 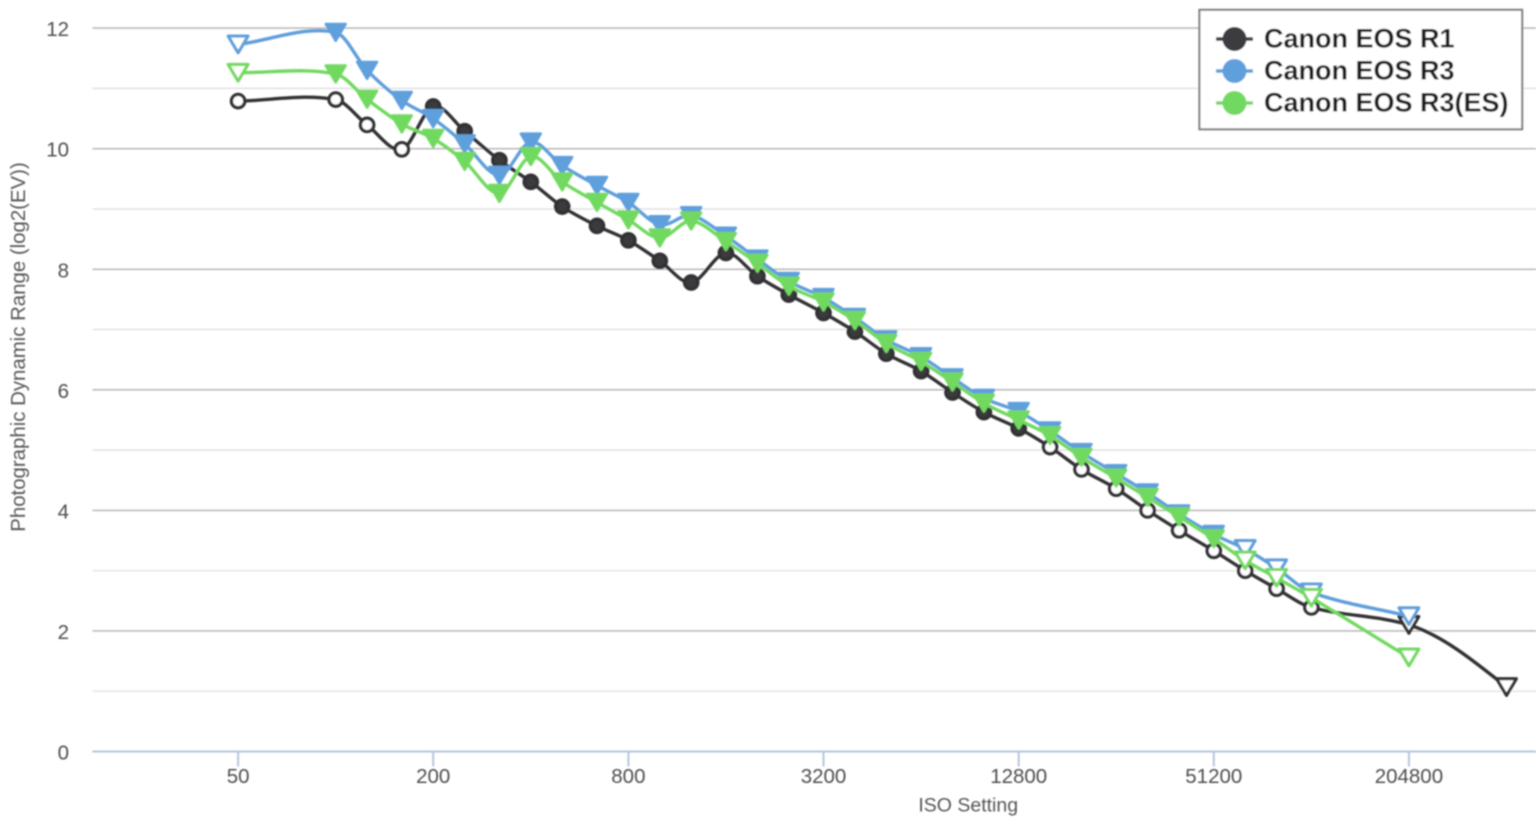 What do you see at coordinates (1359, 39) in the screenshot?
I see `svg-text: Canon EOS R1` at bounding box center [1359, 39].